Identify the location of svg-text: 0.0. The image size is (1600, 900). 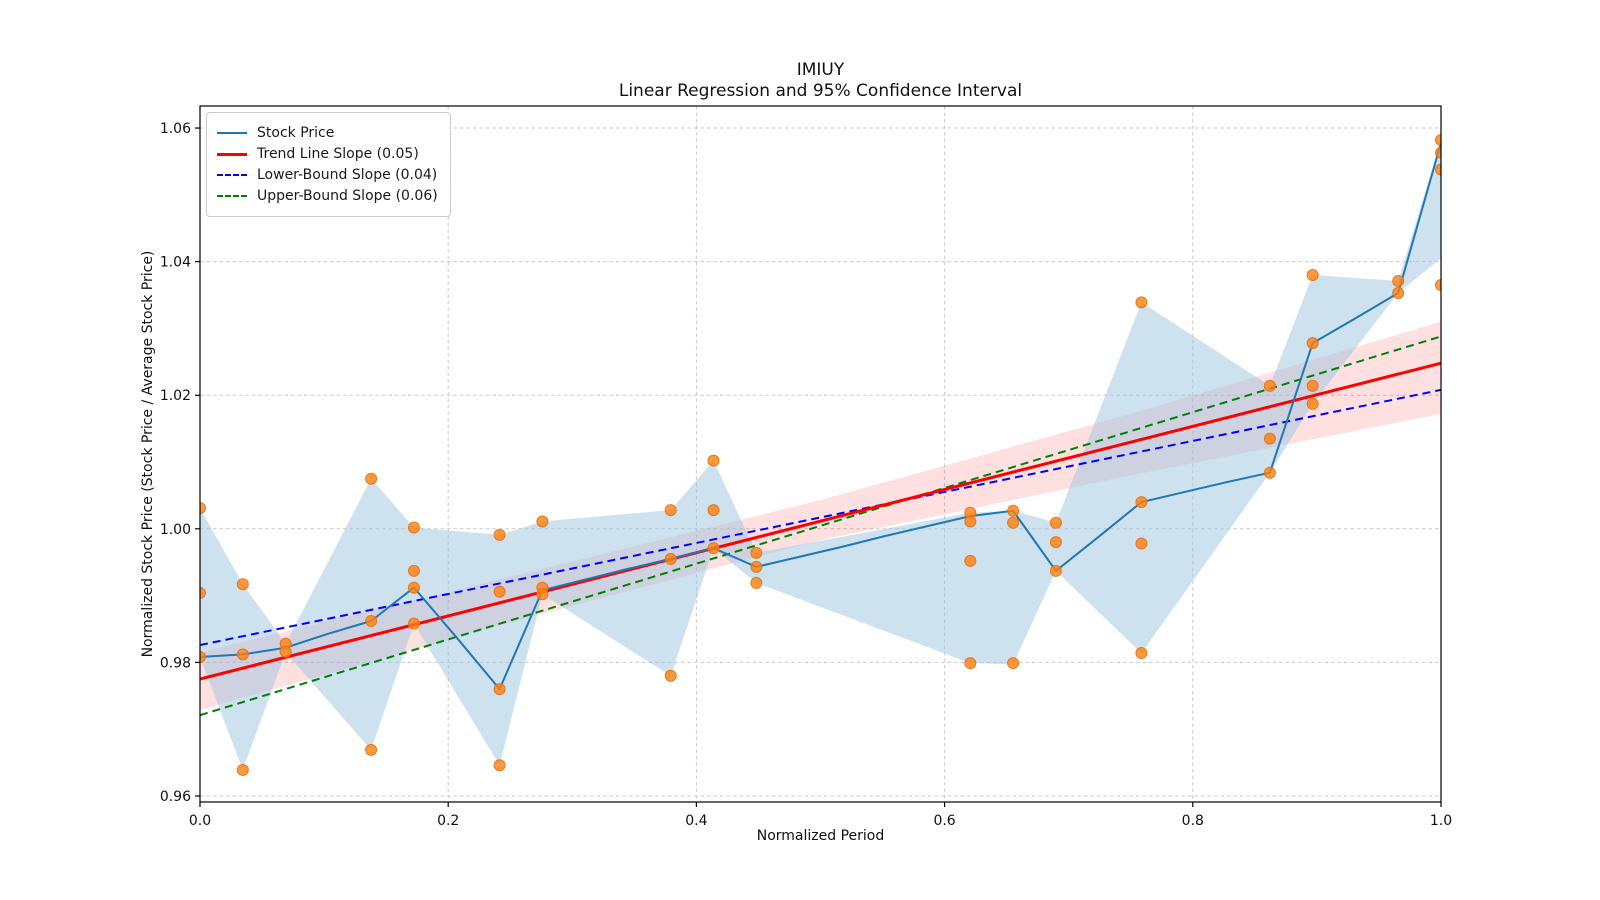
(200, 821).